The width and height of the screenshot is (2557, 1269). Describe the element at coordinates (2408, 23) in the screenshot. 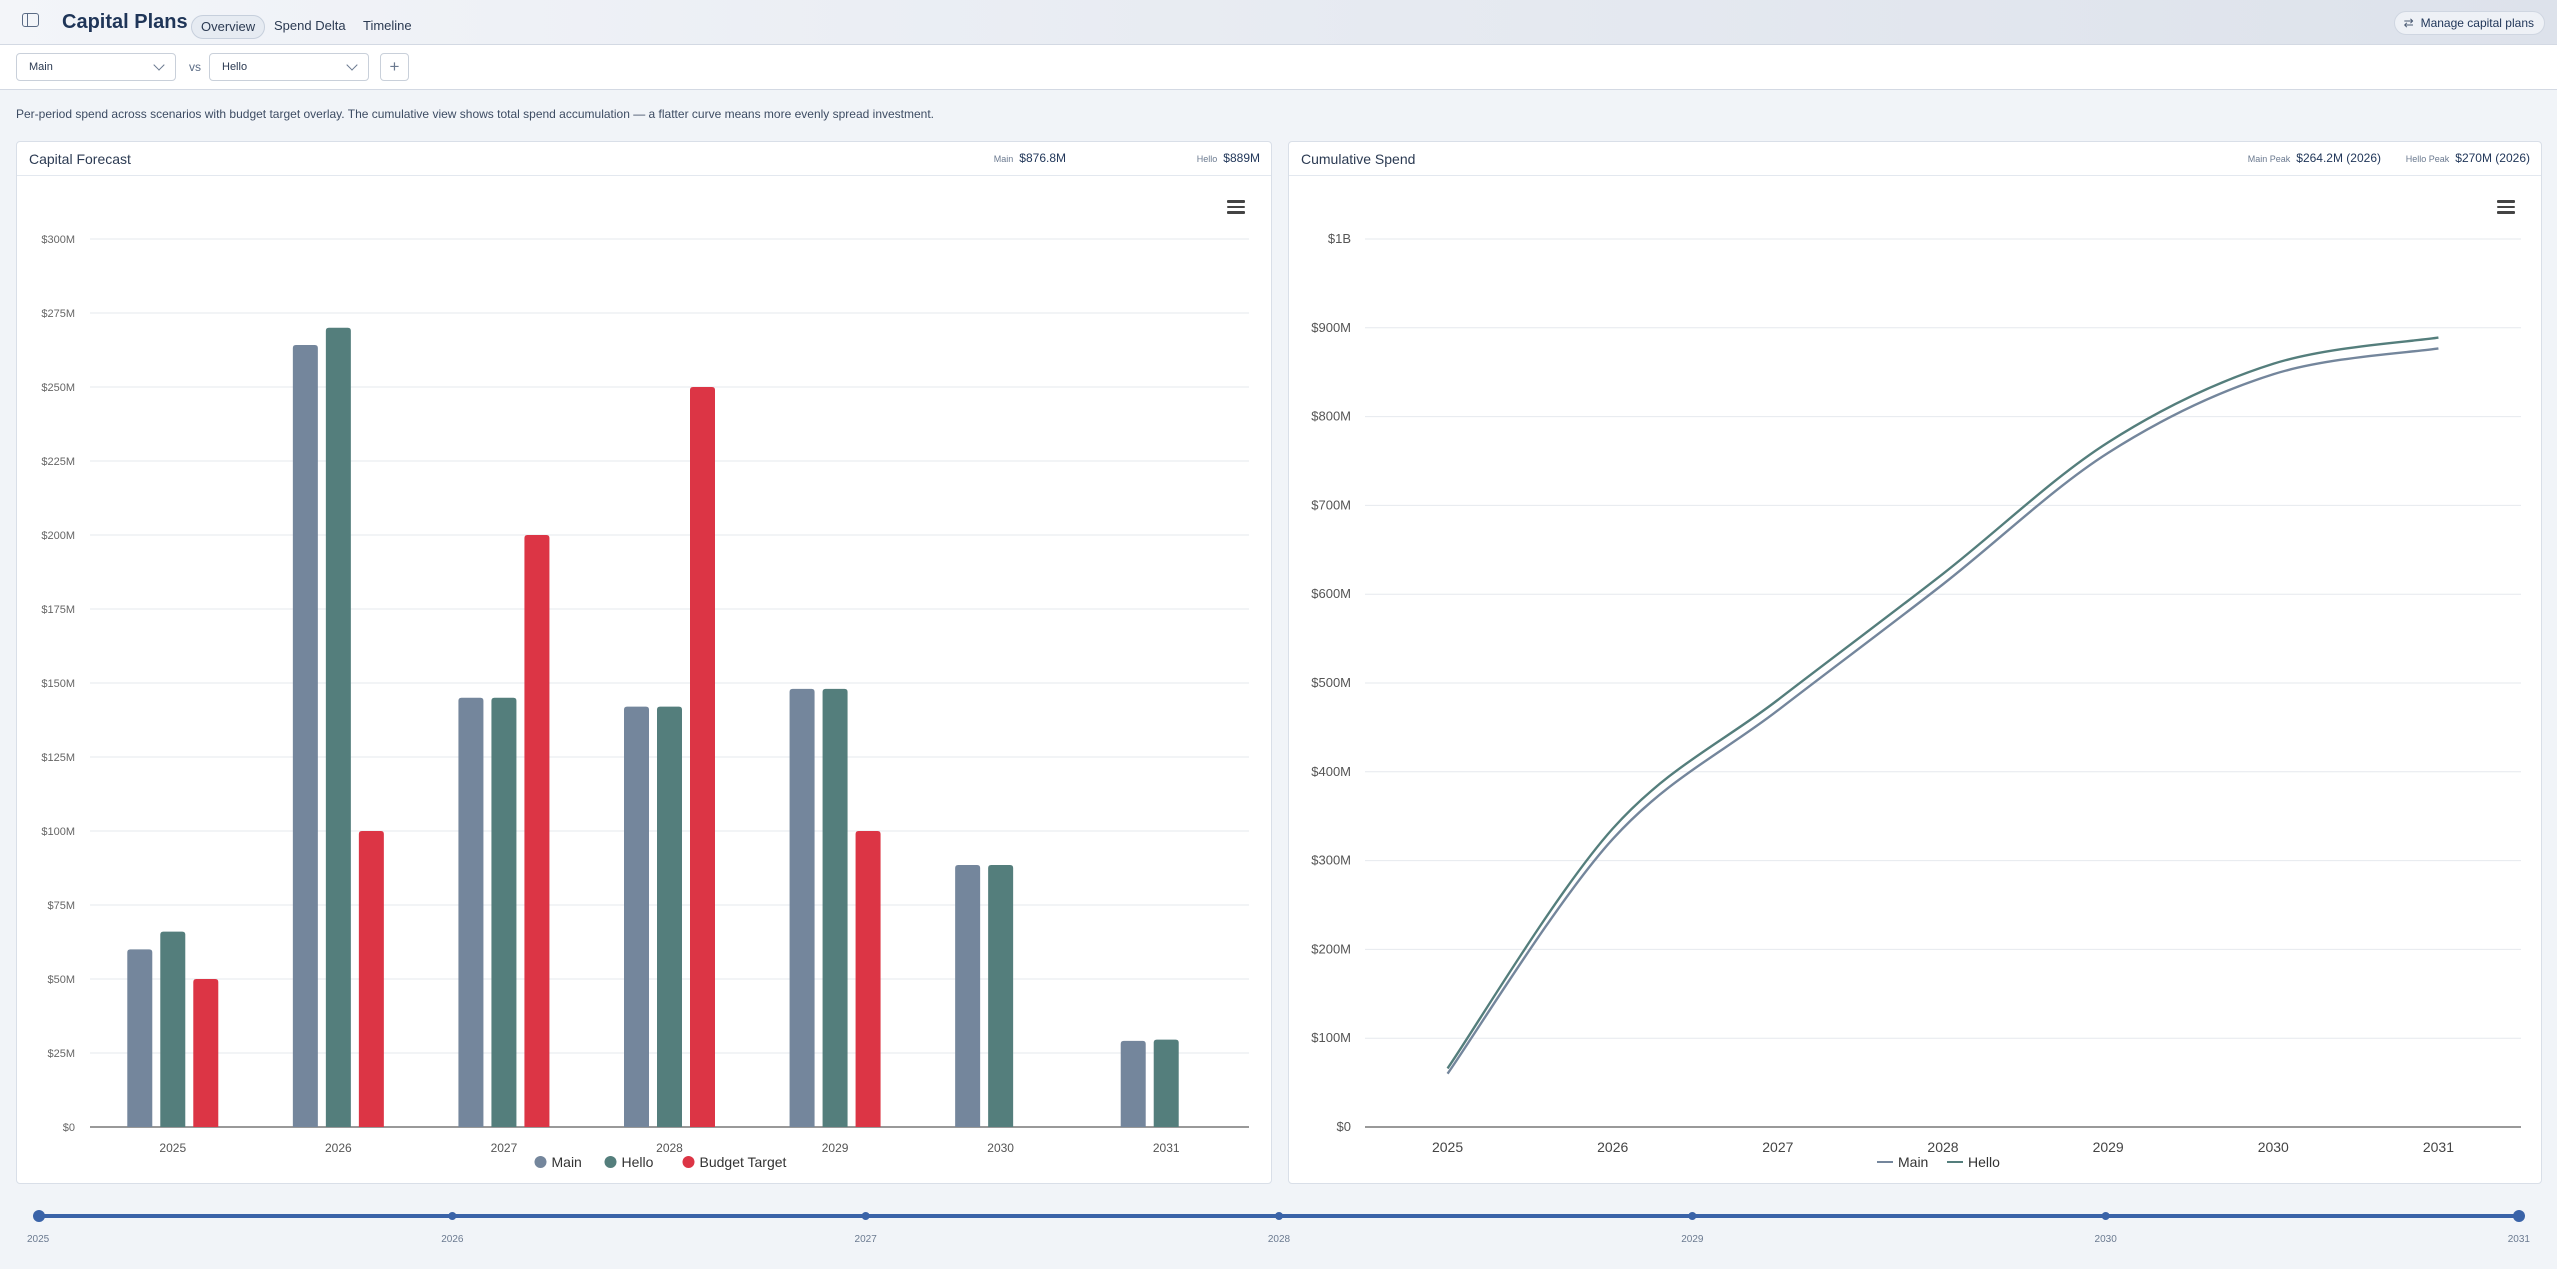

I see `swap-arrows-icon: ⇄` at that location.